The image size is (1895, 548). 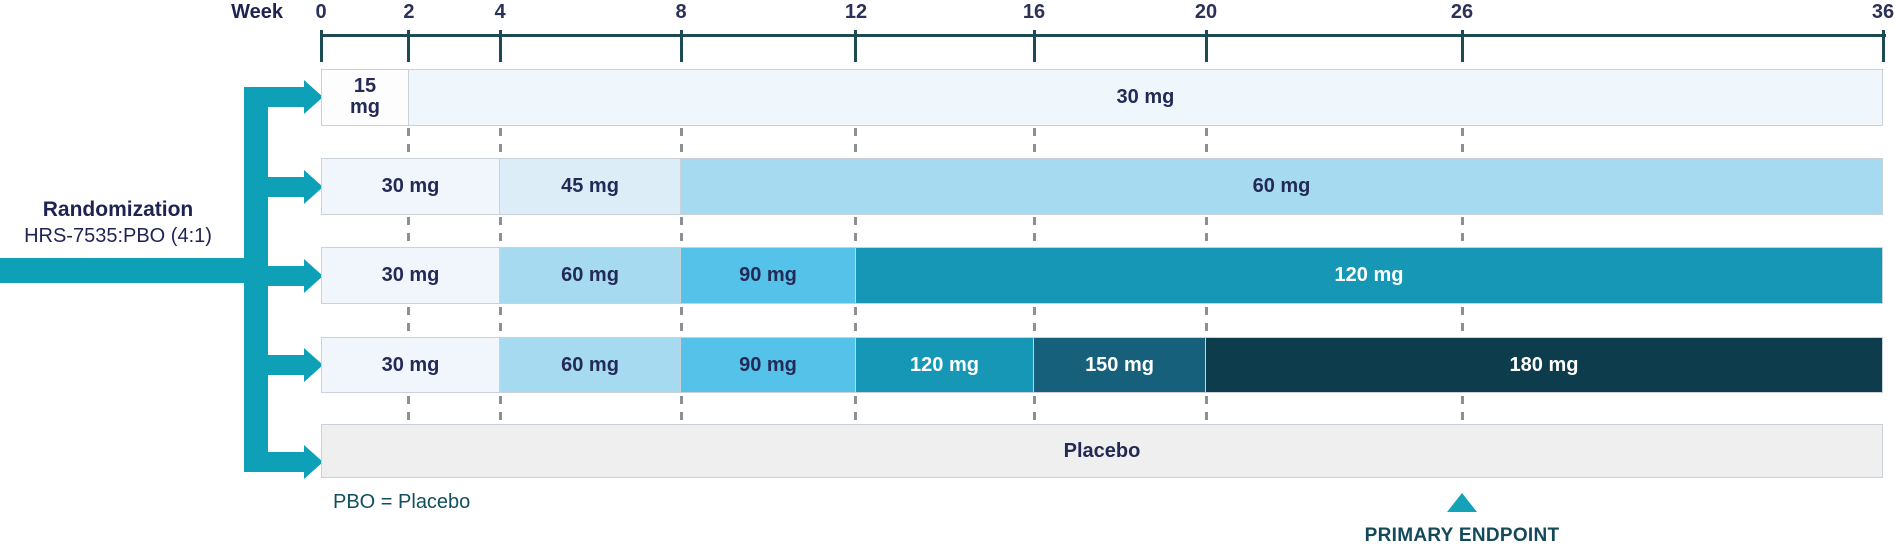 I want to click on arm-row-arm-4: 30 mg 60 mg 90 mg 120 mg 150 mg 180 mg, so click(x=1102, y=365).